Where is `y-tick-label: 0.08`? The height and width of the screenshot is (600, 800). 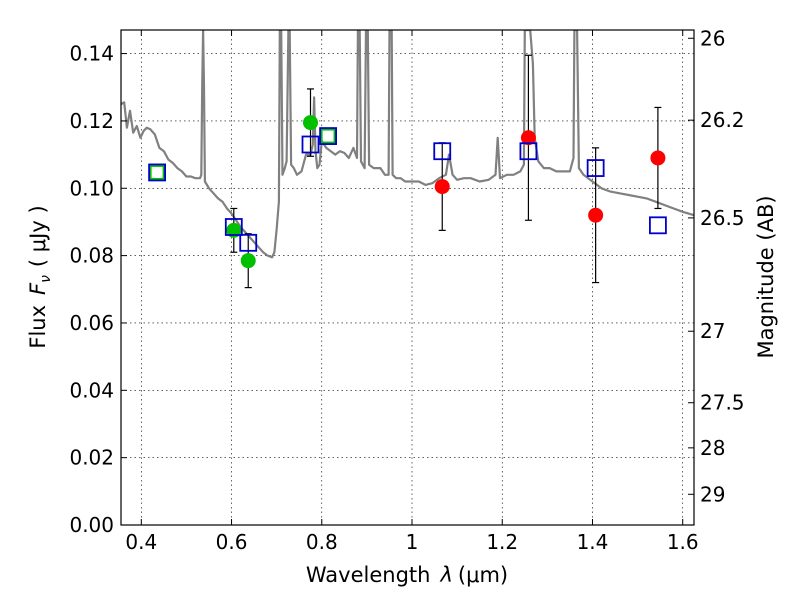 y-tick-label: 0.08 is located at coordinates (91, 256).